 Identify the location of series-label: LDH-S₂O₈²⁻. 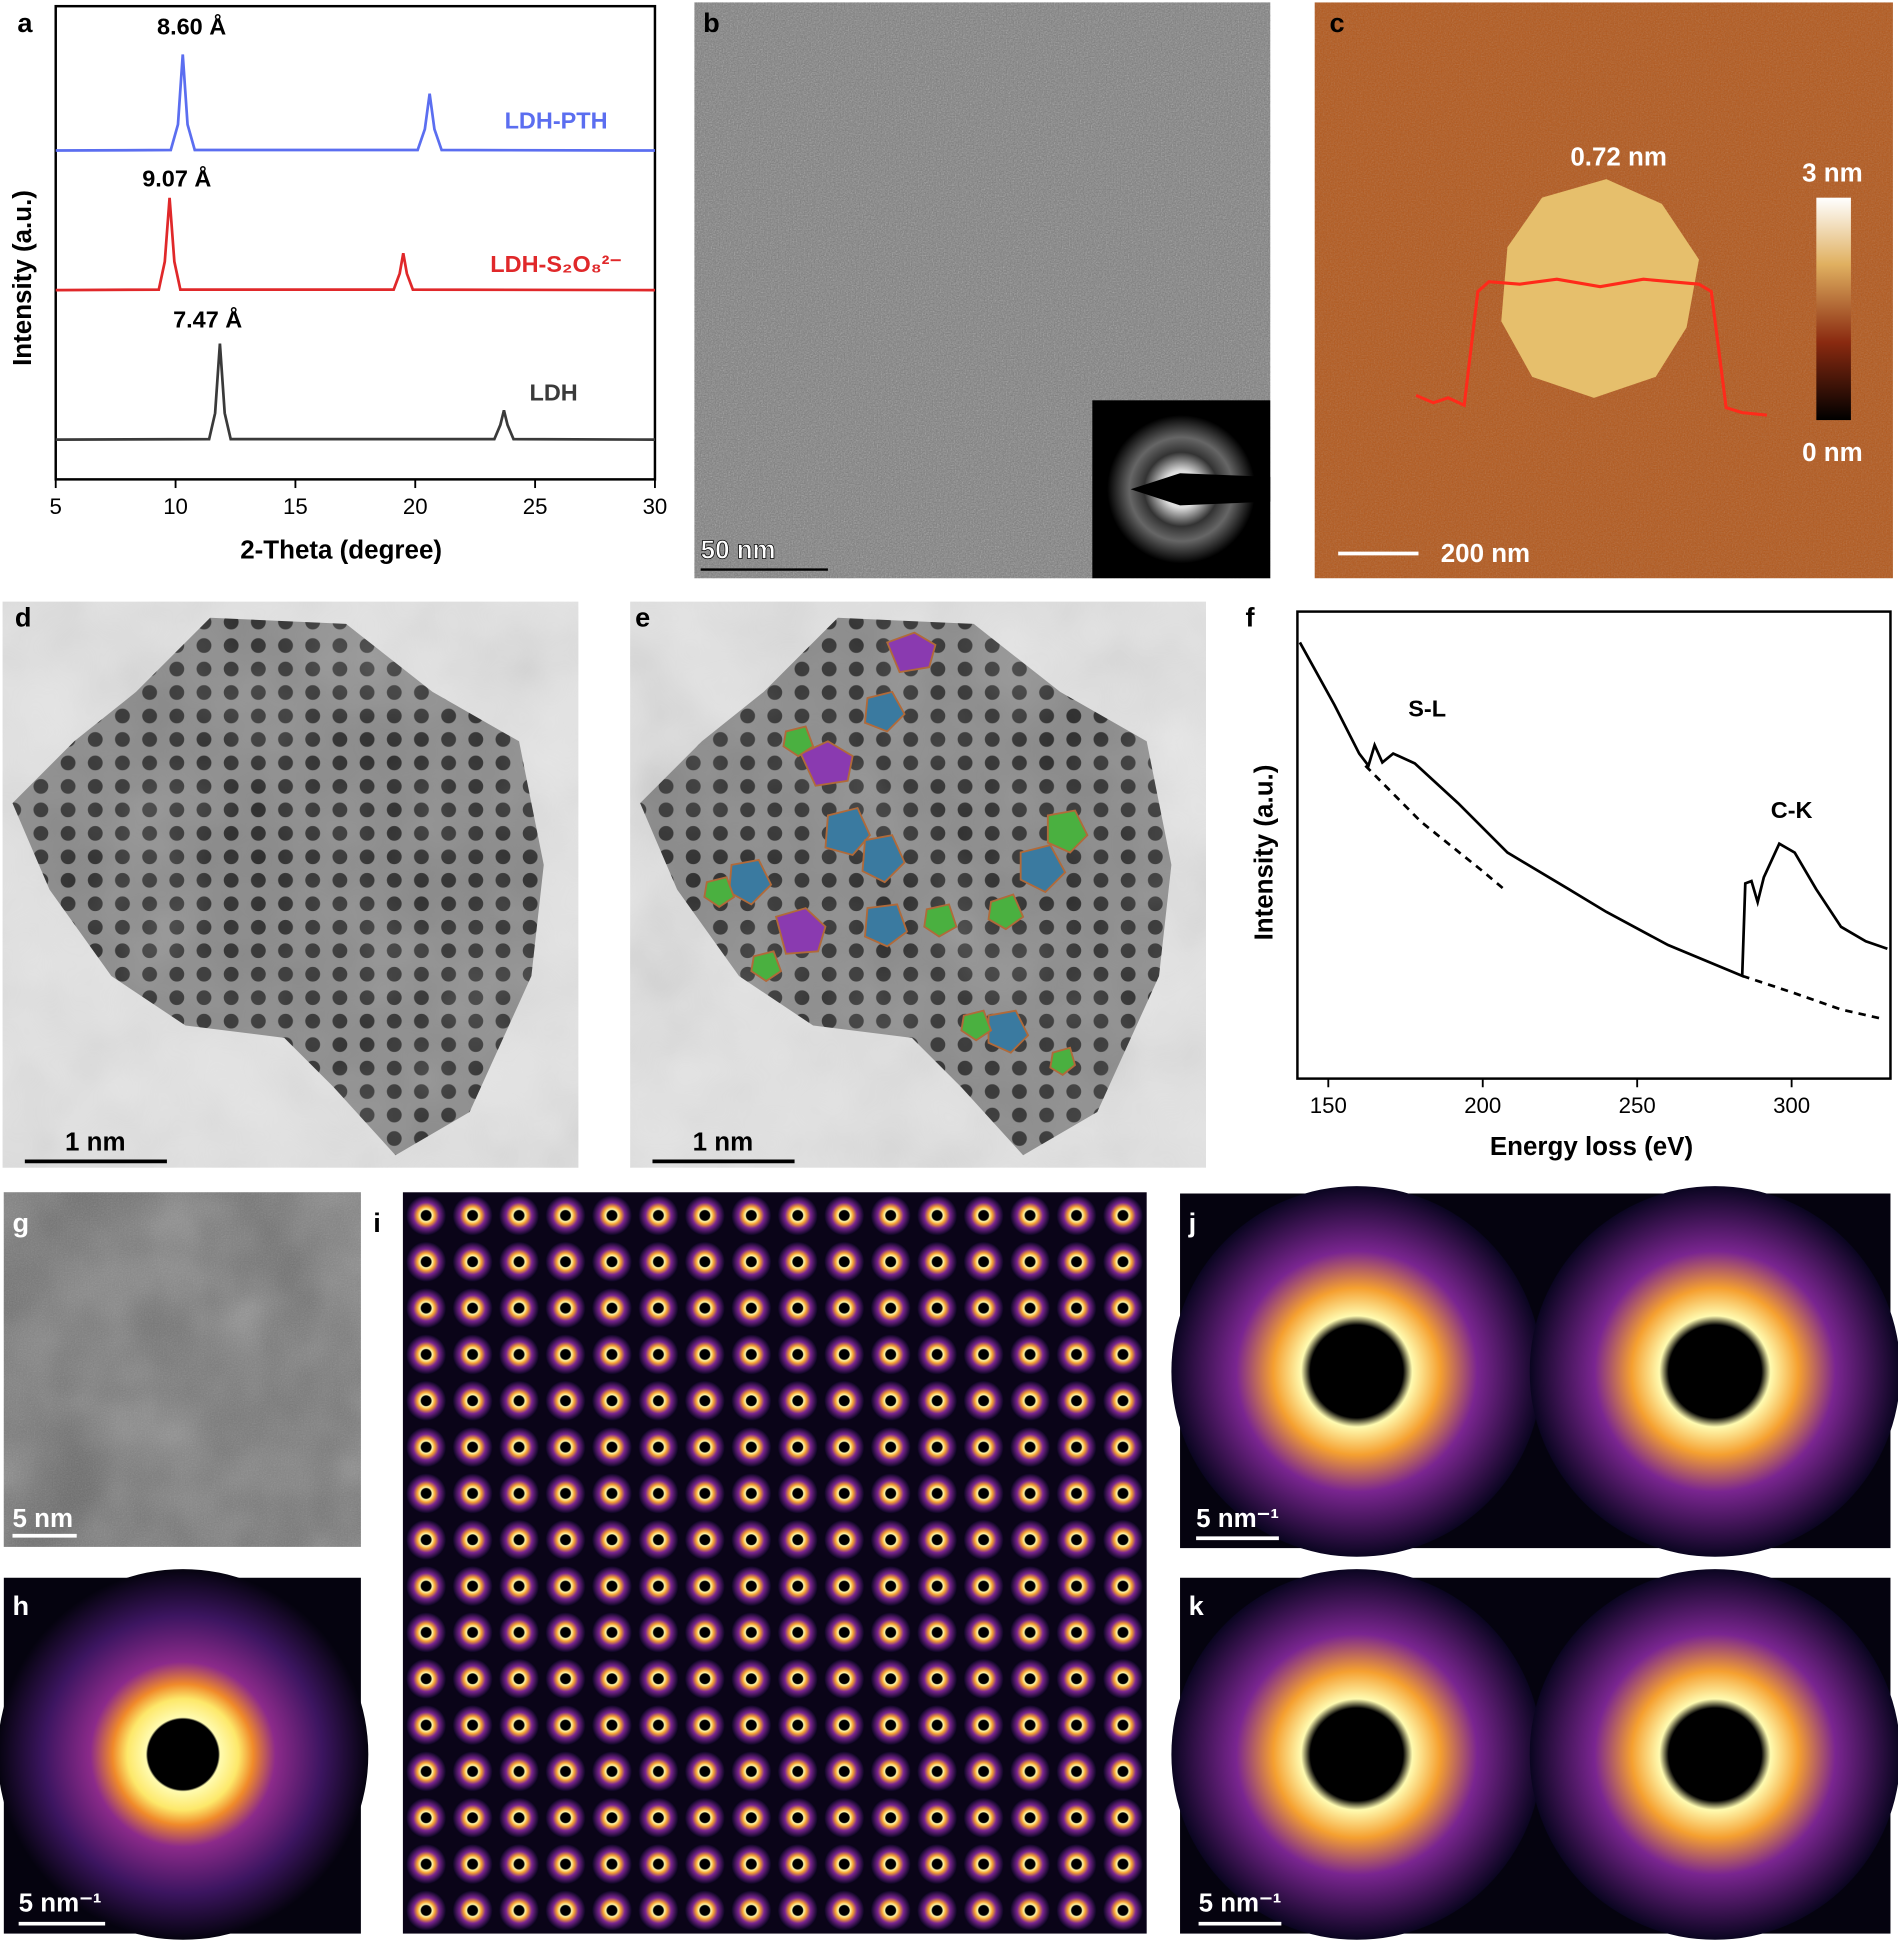
(556, 264).